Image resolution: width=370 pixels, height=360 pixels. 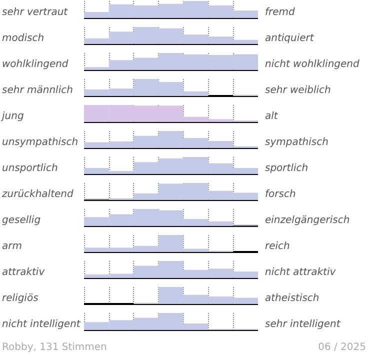 I want to click on y2-axis-title: alt, so click(x=271, y=117).